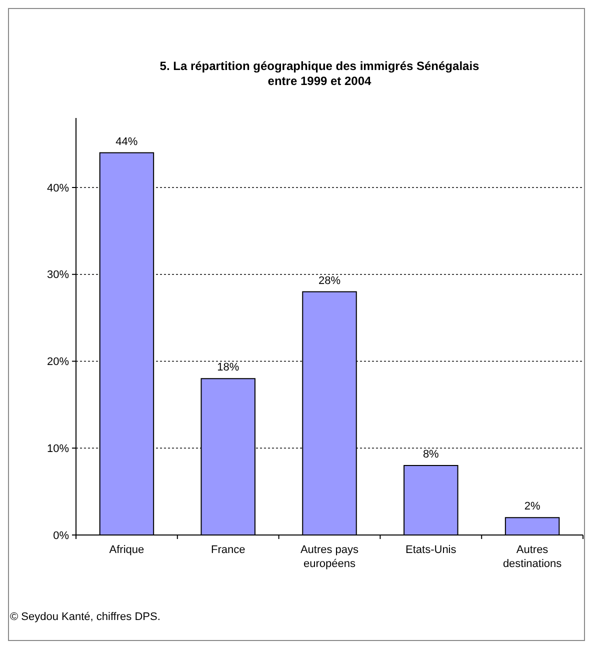 The image size is (593, 649). What do you see at coordinates (58, 188) in the screenshot?
I see `y-tick-label: 40%` at bounding box center [58, 188].